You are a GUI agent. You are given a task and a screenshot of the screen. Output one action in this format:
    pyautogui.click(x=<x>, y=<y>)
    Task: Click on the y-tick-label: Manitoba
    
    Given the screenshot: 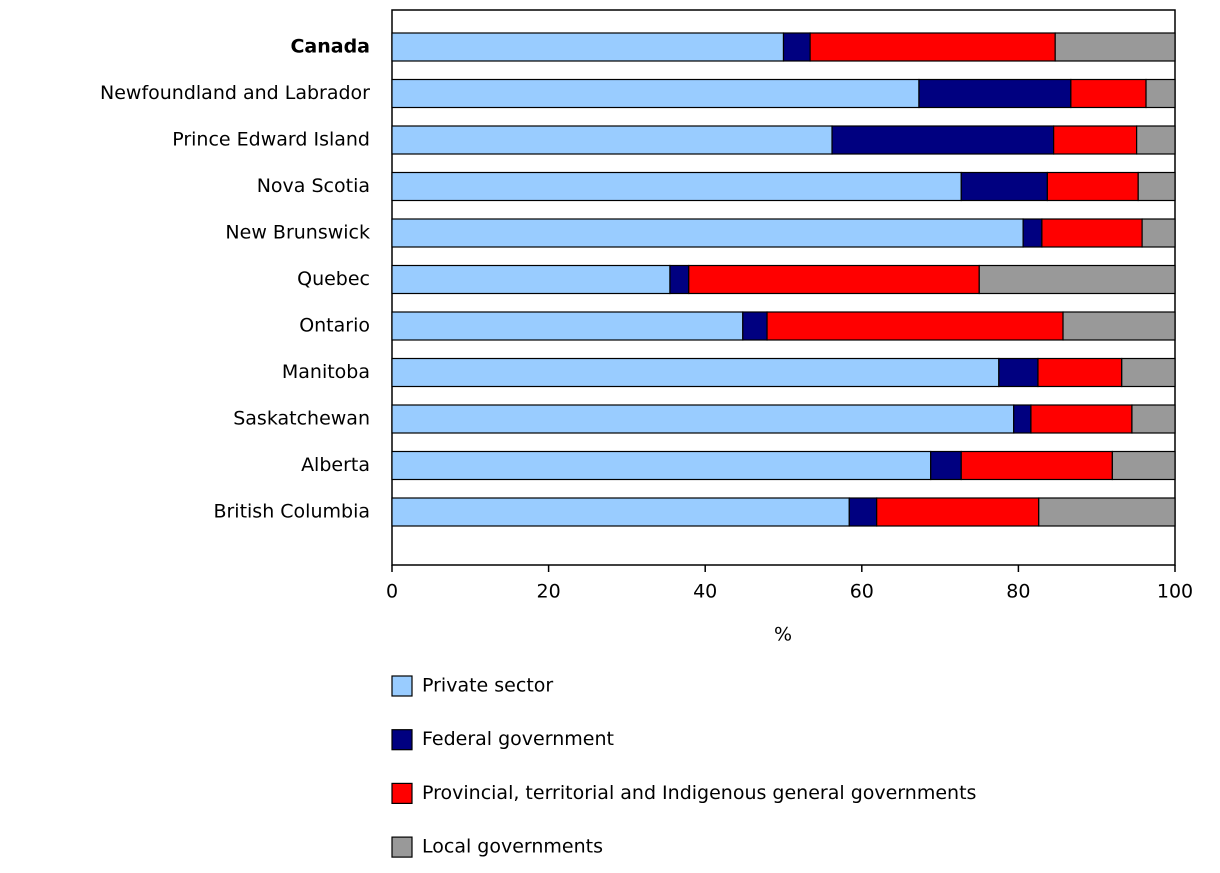 What is the action you would take?
    pyautogui.click(x=326, y=372)
    